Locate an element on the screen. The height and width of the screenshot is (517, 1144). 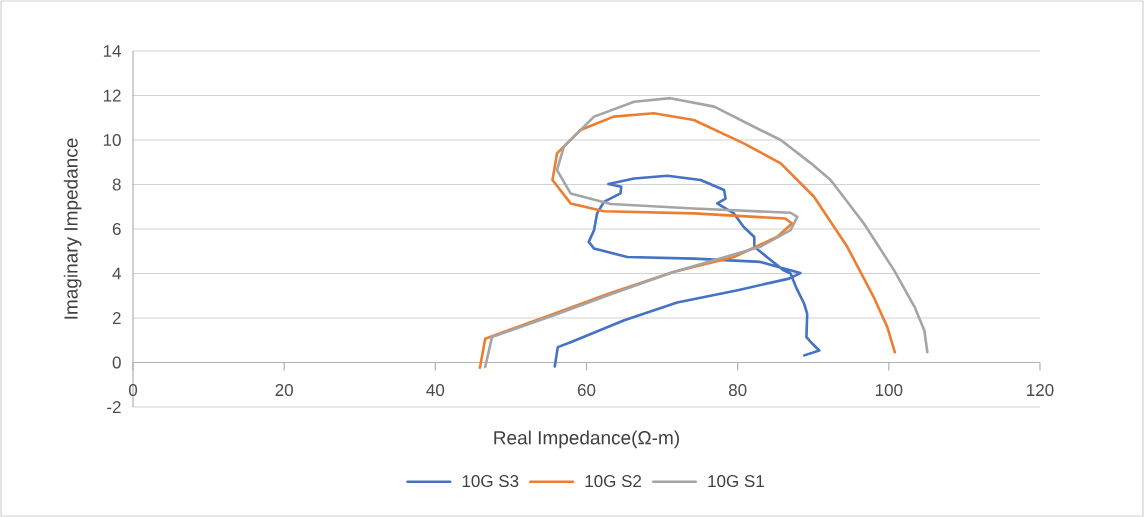
legend-label: 10G S3 is located at coordinates (490, 481).